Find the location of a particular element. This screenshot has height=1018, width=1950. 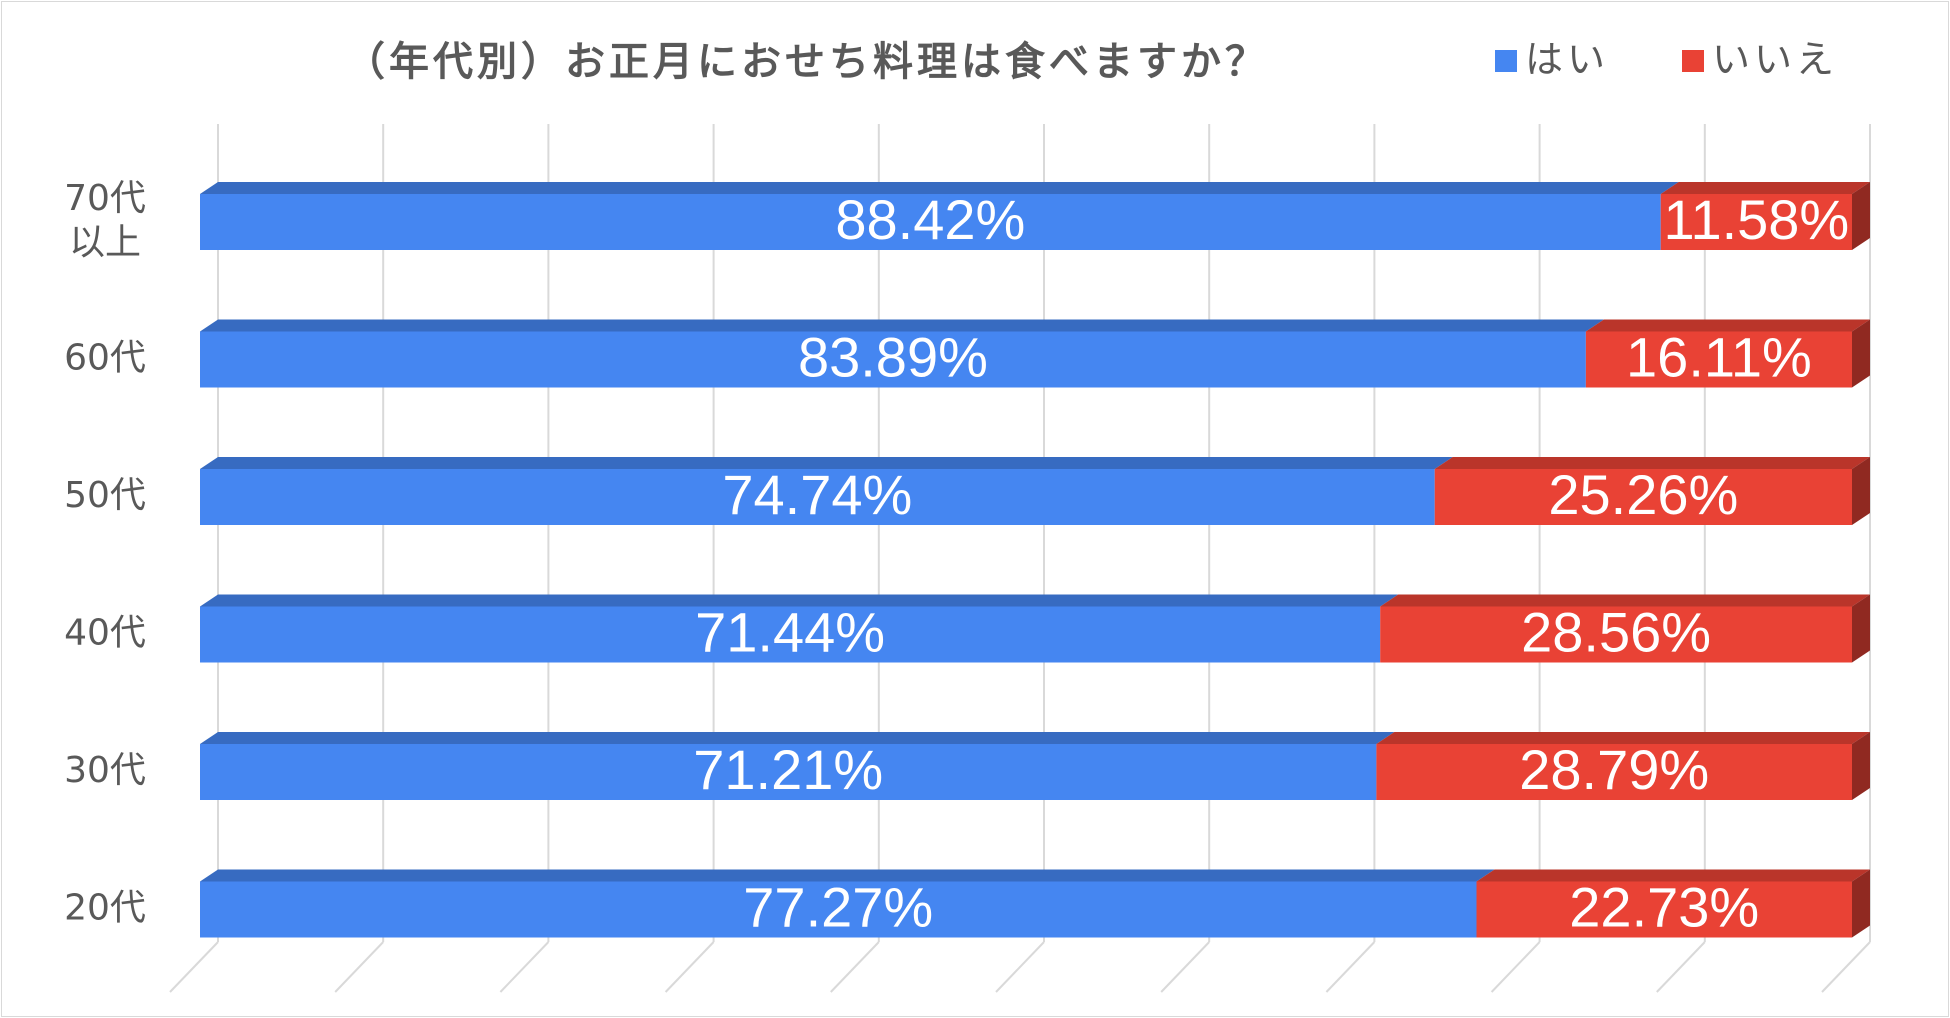

bar-2-series-1-side is located at coordinates (1861, 491).